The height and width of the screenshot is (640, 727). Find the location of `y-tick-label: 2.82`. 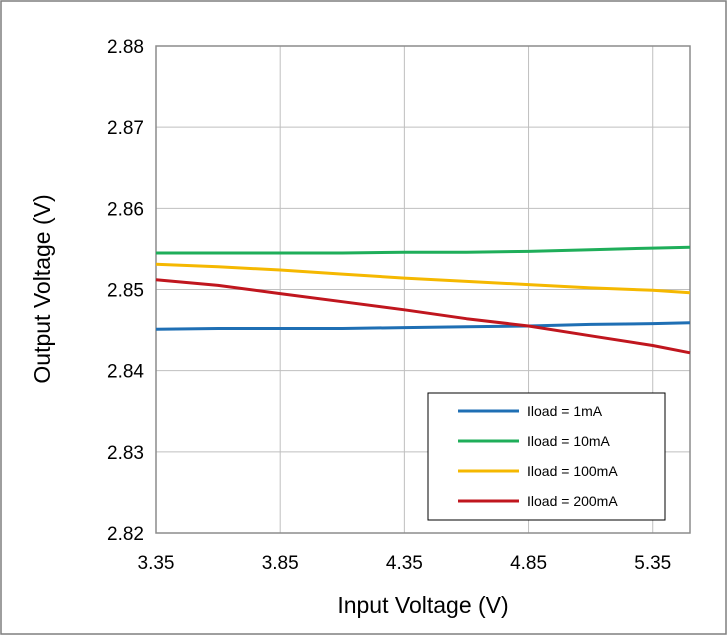

y-tick-label: 2.82 is located at coordinates (125, 534).